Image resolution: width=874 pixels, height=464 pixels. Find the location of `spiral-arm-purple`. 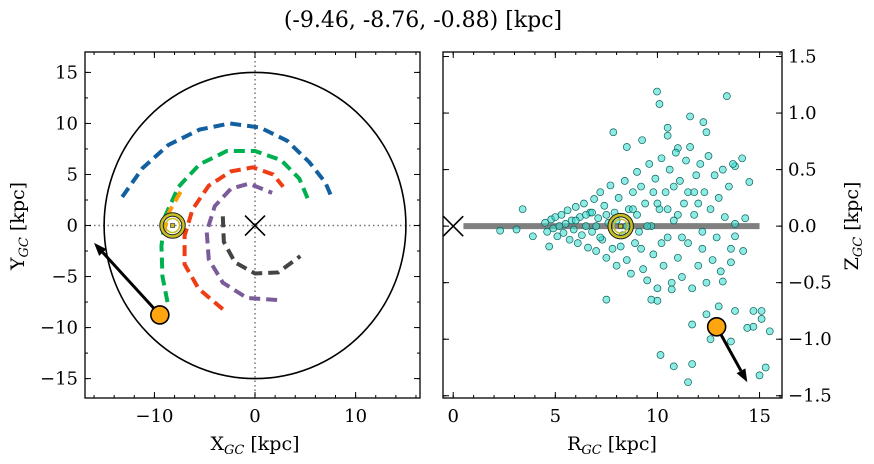

spiral-arm-purple is located at coordinates (241, 242).